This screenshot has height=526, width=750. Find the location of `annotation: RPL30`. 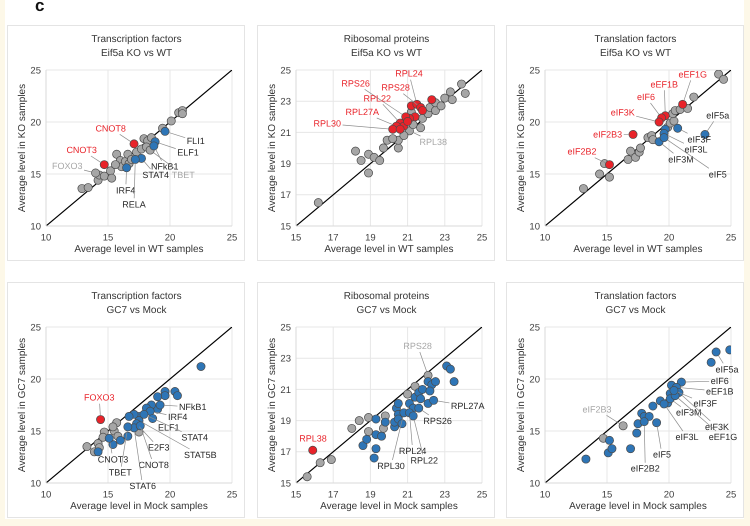

annotation: RPL30 is located at coordinates (391, 466).